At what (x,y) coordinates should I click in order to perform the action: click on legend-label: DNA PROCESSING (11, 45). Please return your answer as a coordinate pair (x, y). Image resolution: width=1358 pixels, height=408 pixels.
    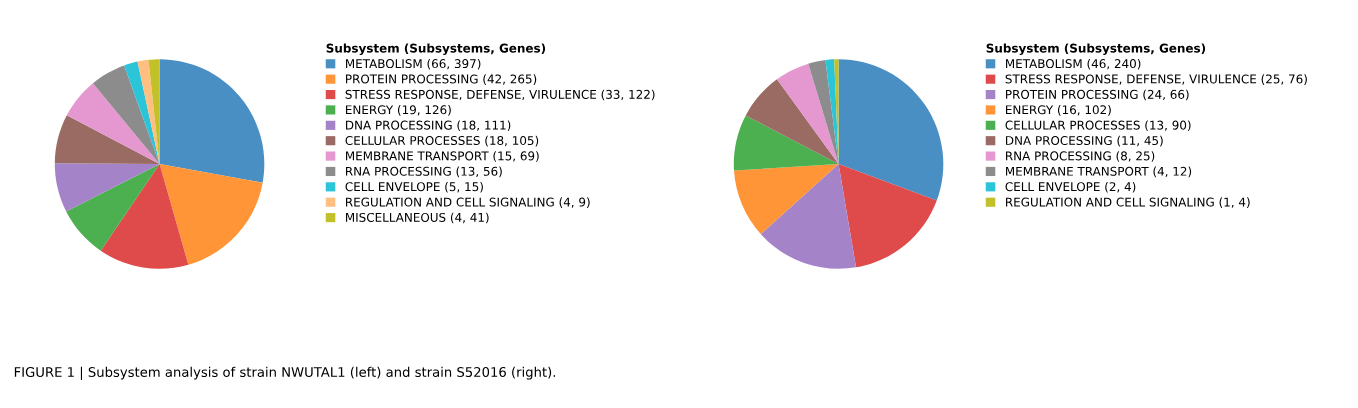
    Looking at the image, I should click on (1084, 141).